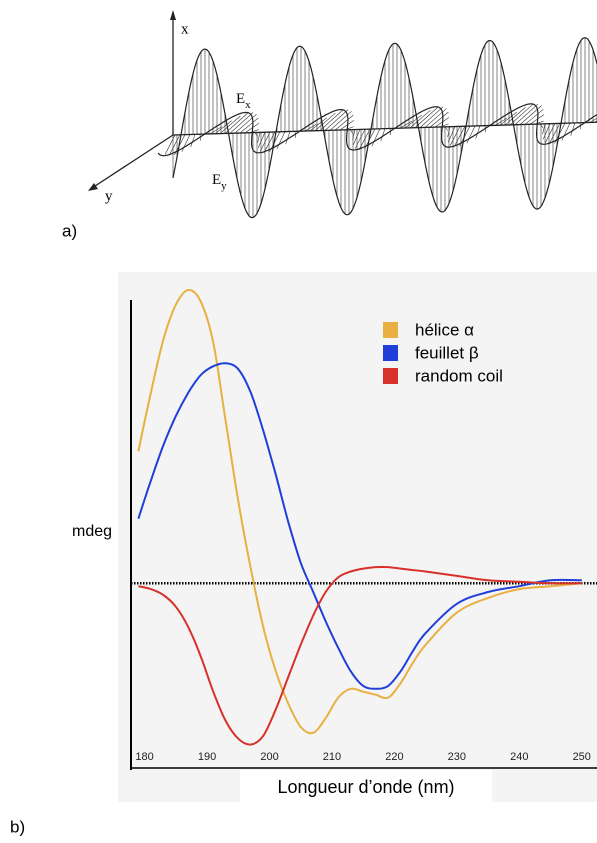  Describe the element at coordinates (248, 105) in the screenshot. I see `subscript: x` at that location.